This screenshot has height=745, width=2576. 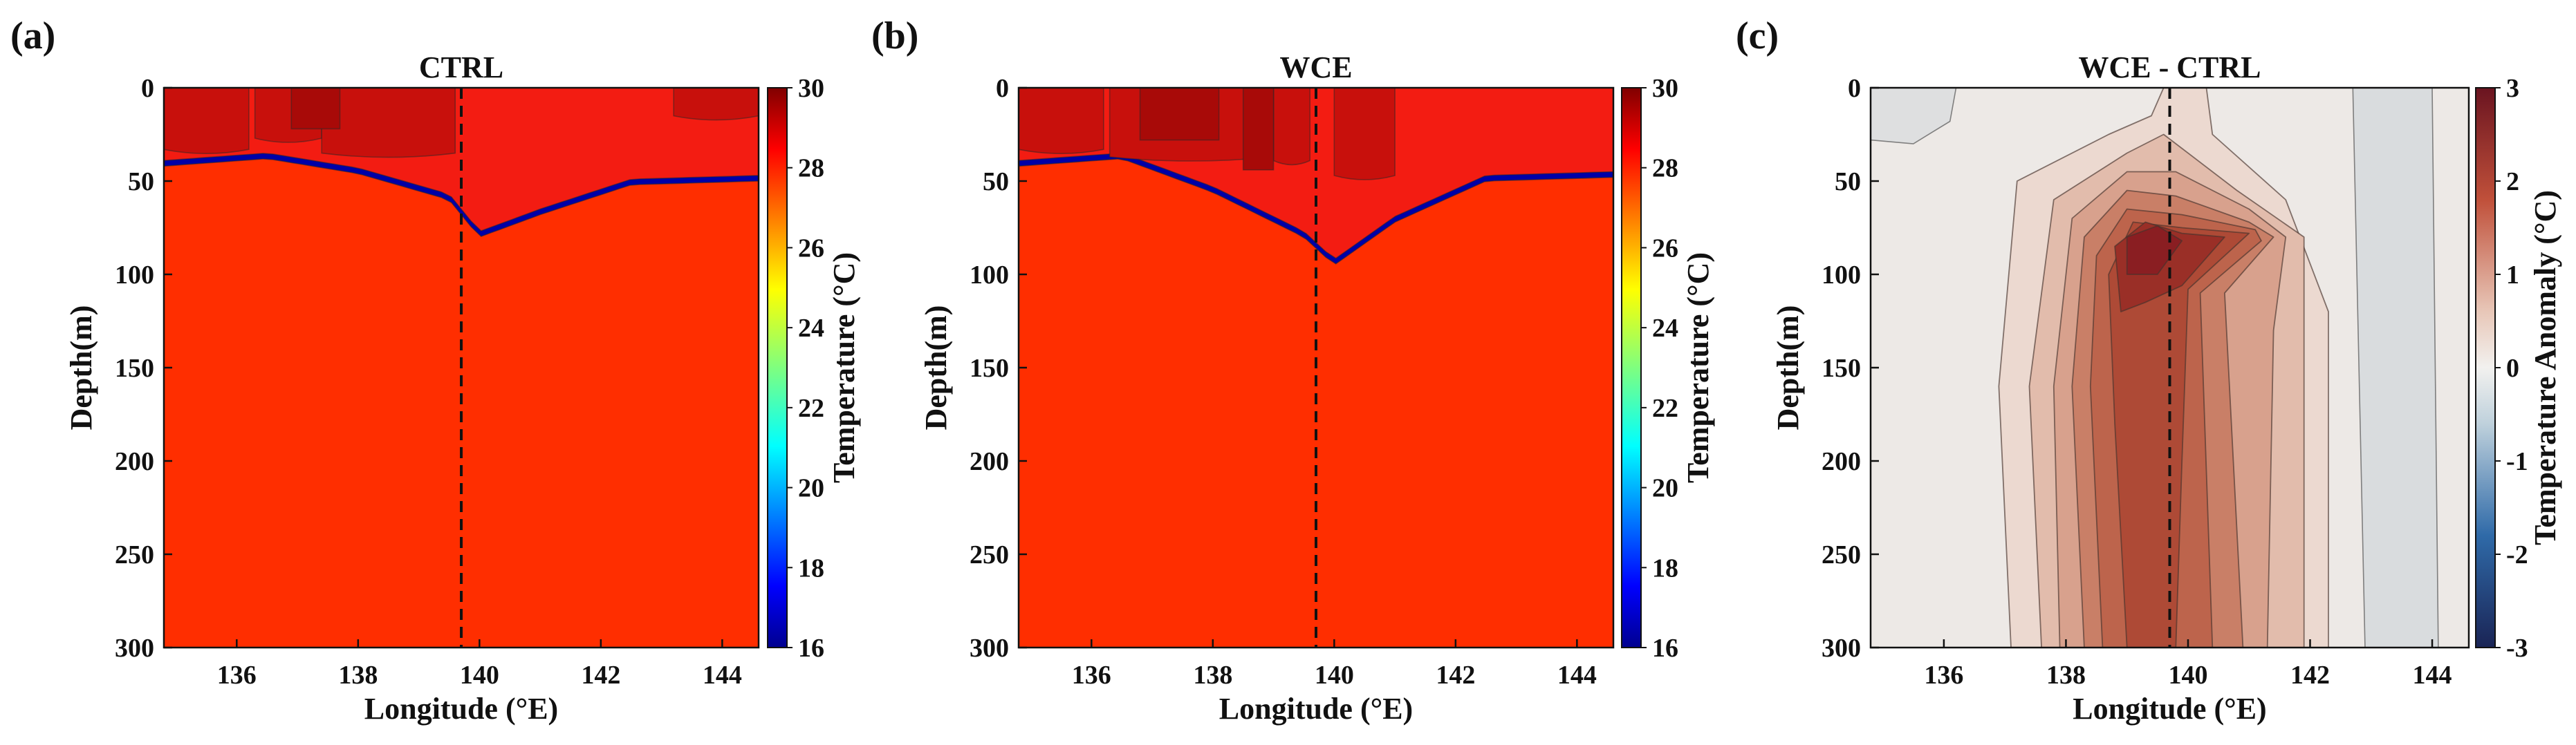 What do you see at coordinates (2513, 88) in the screenshot?
I see `colorbar-tick-label: 3` at bounding box center [2513, 88].